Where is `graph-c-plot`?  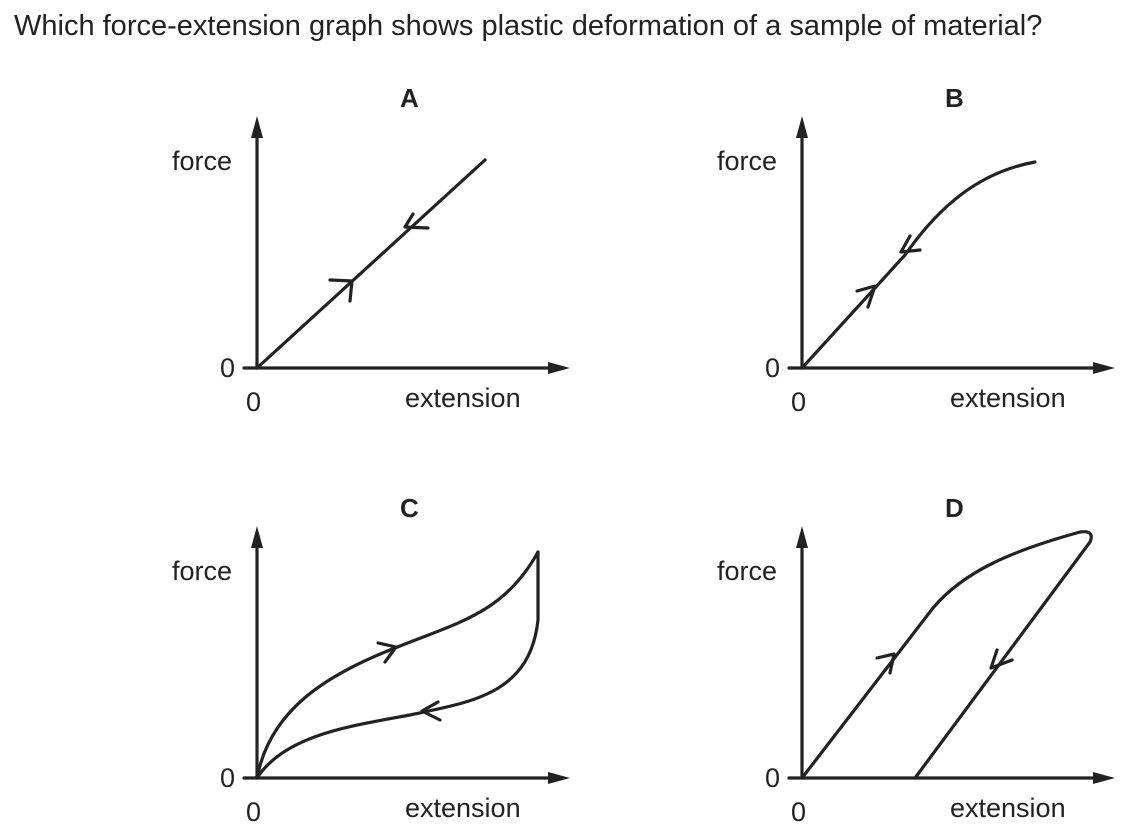 graph-c-plot is located at coordinates (406, 655).